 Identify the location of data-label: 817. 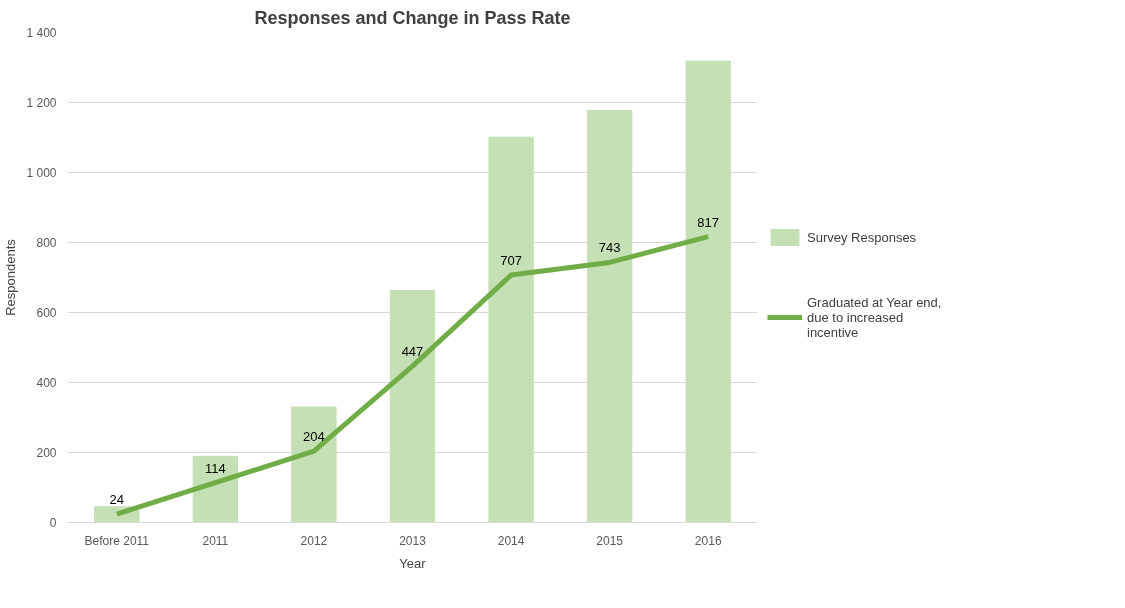
(708, 222).